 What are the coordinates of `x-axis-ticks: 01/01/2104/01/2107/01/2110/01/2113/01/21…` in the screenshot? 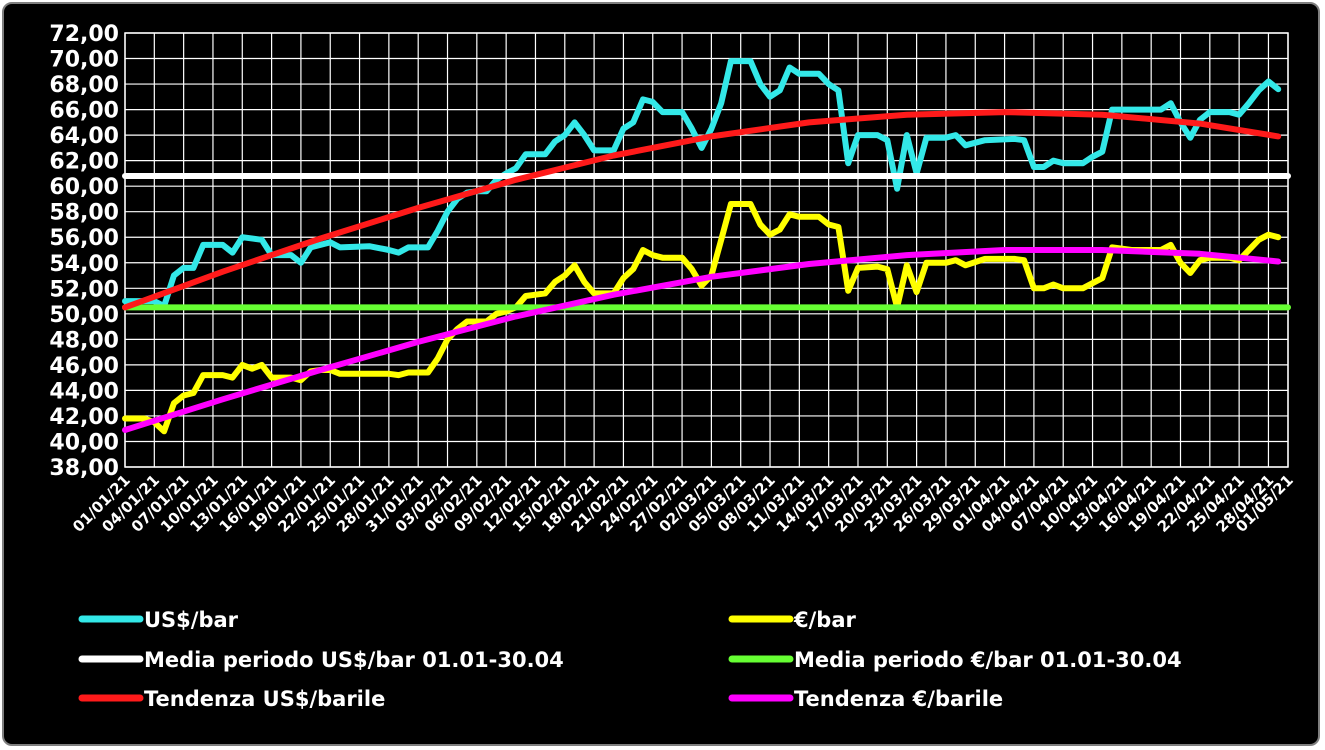 It's located at (683, 503).